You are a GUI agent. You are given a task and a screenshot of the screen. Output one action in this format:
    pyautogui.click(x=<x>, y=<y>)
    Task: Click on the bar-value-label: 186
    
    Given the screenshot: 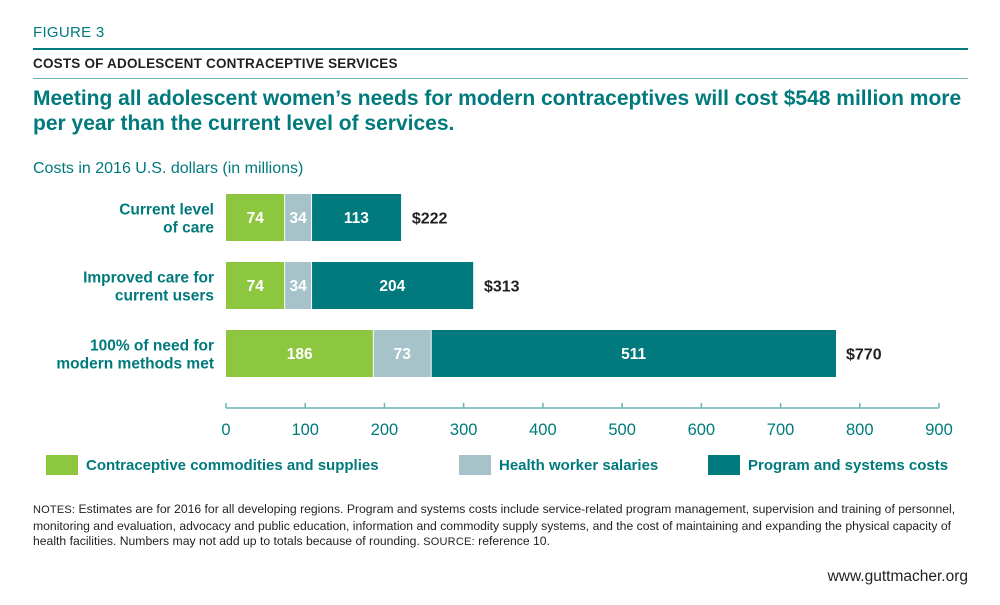 What is the action you would take?
    pyautogui.click(x=300, y=354)
    